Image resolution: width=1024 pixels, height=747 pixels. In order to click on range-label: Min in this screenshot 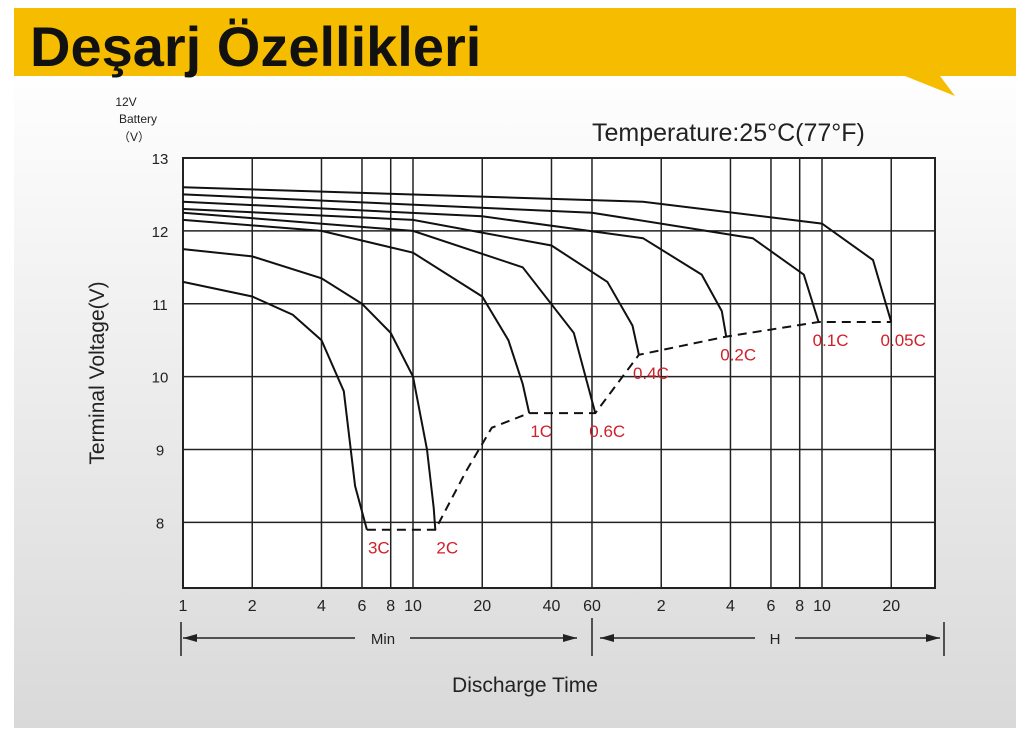, I will do `click(383, 639)`.